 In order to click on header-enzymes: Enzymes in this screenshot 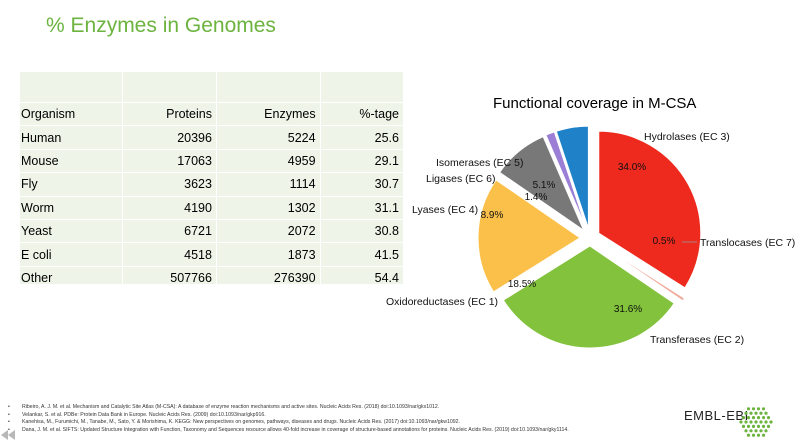, I will do `click(268, 114)`.